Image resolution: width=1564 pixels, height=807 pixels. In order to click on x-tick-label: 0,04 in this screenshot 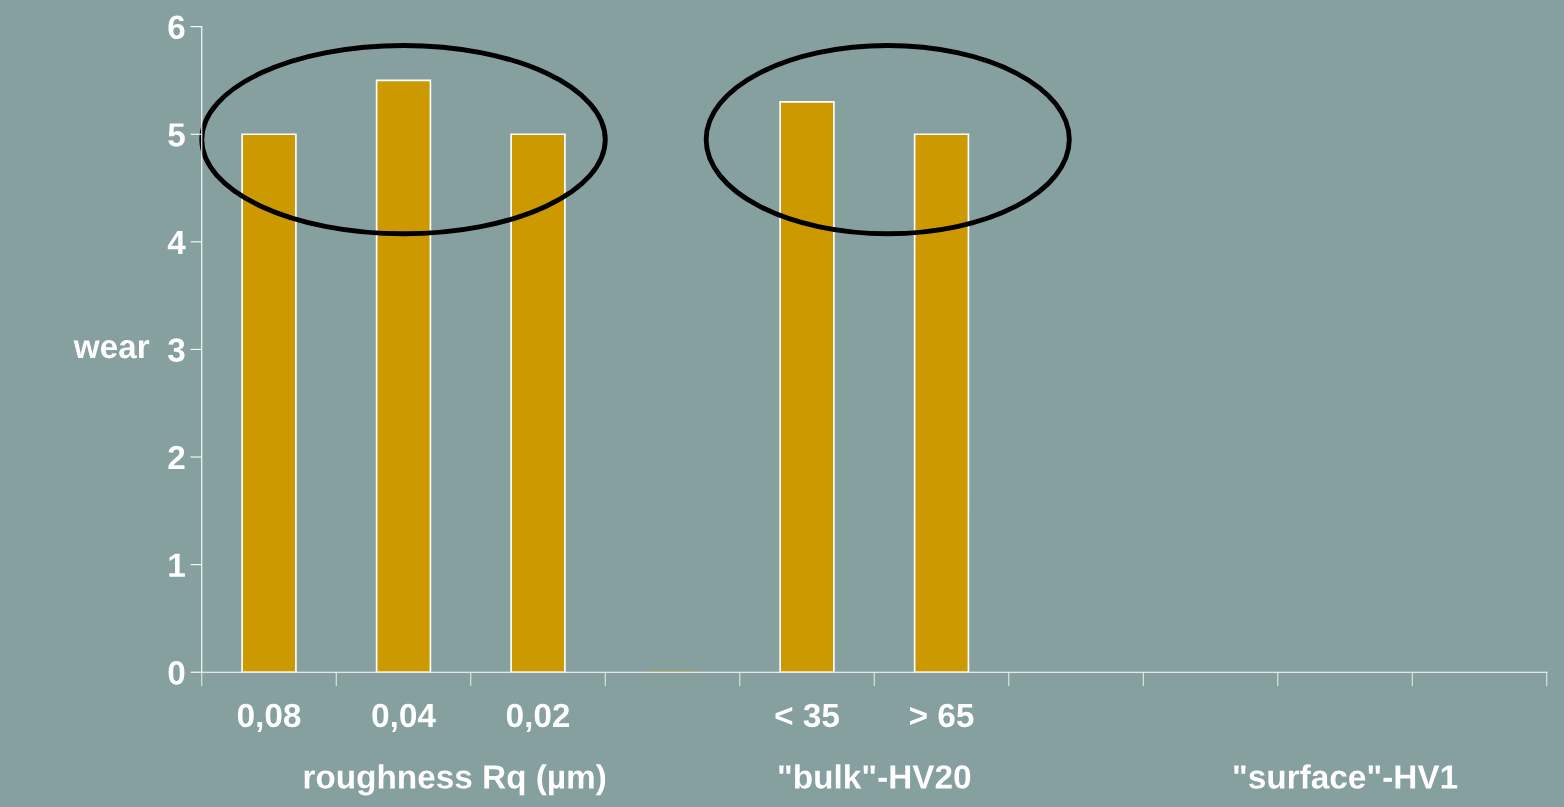, I will do `click(404, 718)`.